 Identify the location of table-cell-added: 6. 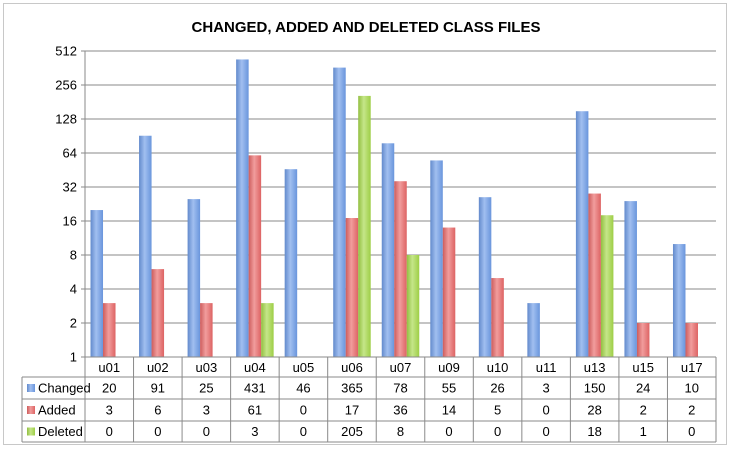
(157, 410).